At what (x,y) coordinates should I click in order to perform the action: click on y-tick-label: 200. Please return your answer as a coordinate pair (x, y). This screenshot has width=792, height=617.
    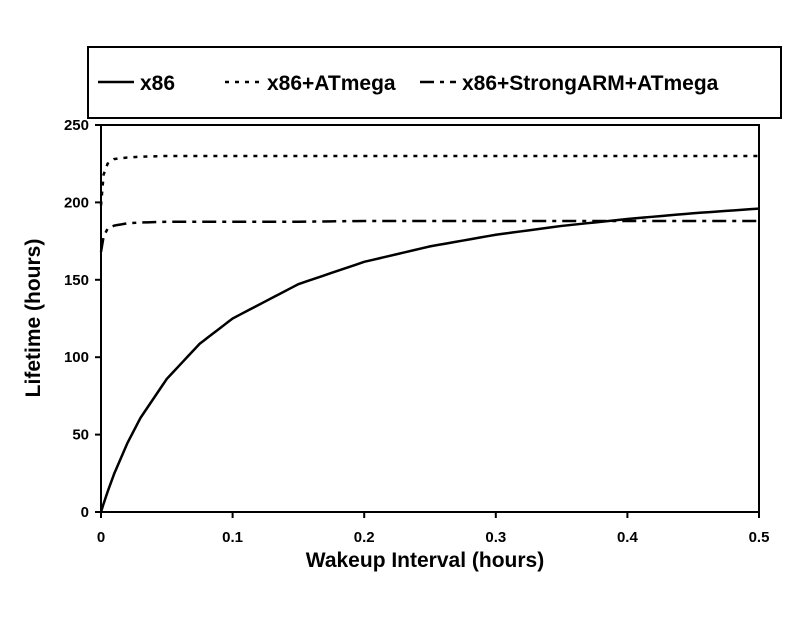
    Looking at the image, I should click on (76, 202).